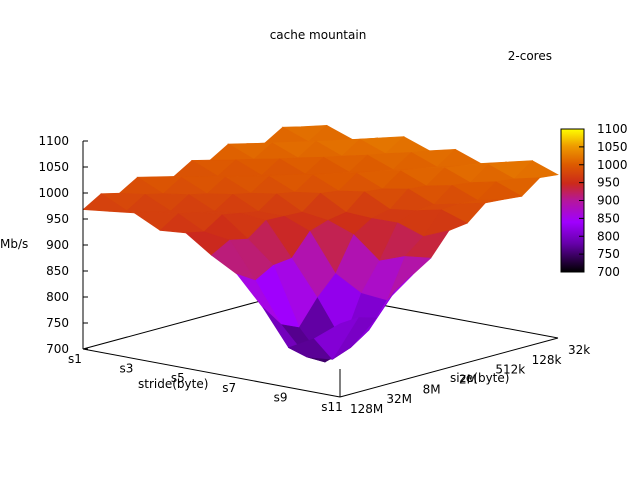  What do you see at coordinates (612, 147) in the screenshot?
I see `colorbar-tick-label: 1050` at bounding box center [612, 147].